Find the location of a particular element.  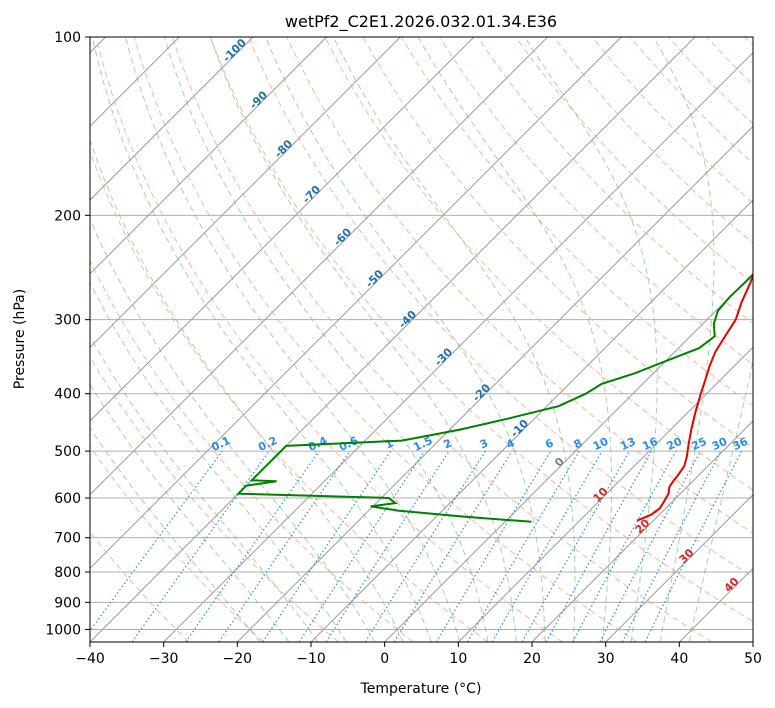

mixing-ratio-label: 10 is located at coordinates (601, 444).